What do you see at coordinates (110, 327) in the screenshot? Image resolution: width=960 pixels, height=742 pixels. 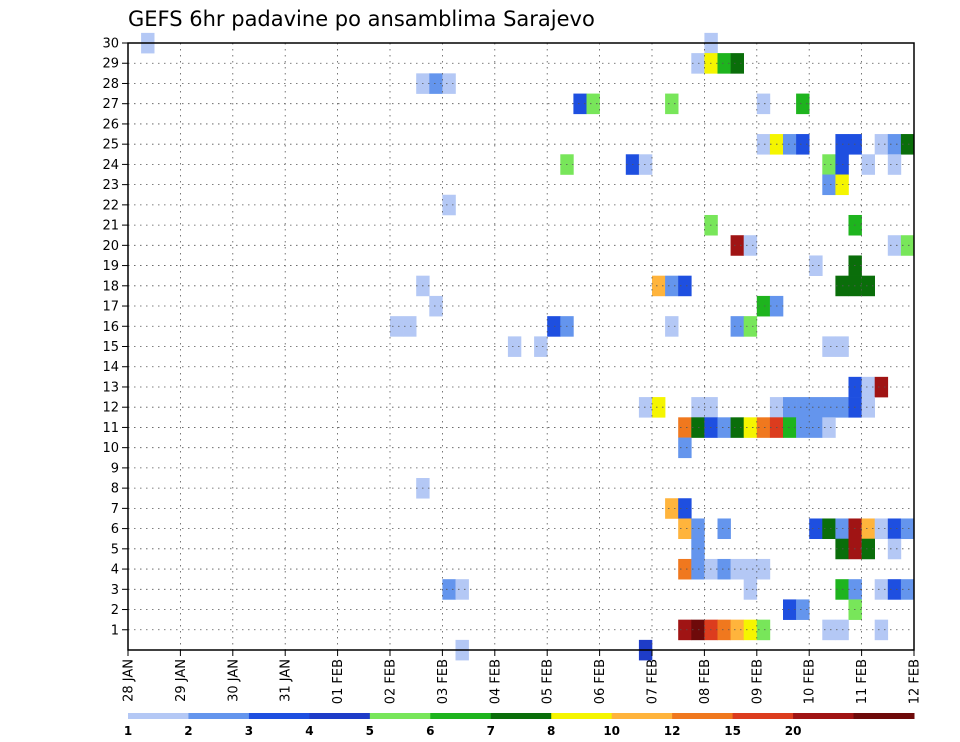 I see `y-tick-label: 16` at bounding box center [110, 327].